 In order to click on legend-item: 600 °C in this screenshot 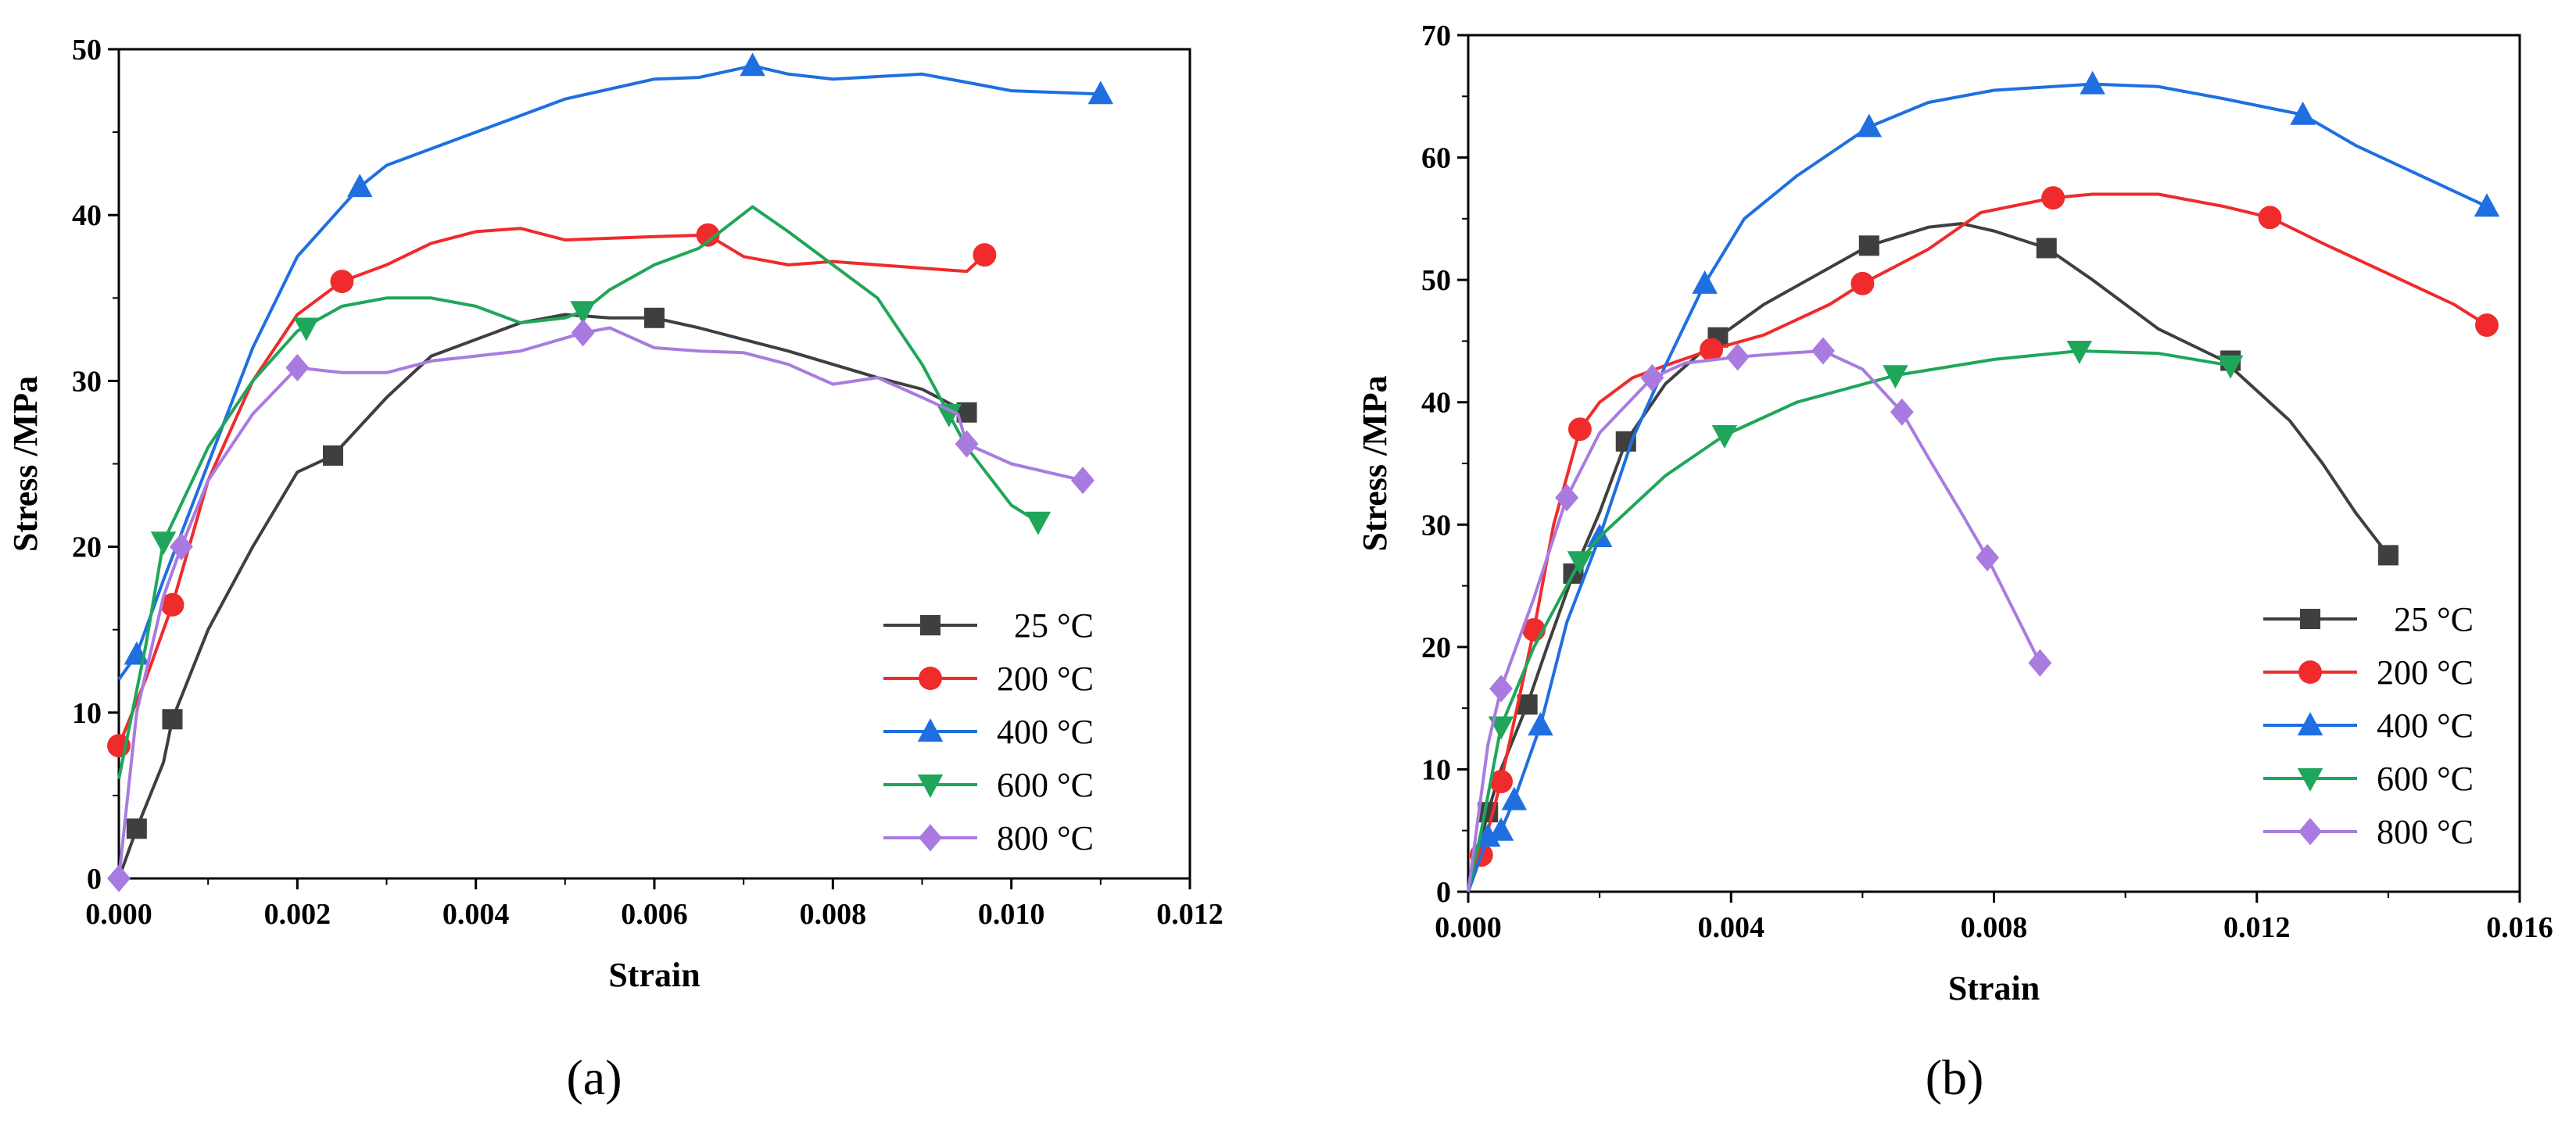, I will do `click(988, 785)`.